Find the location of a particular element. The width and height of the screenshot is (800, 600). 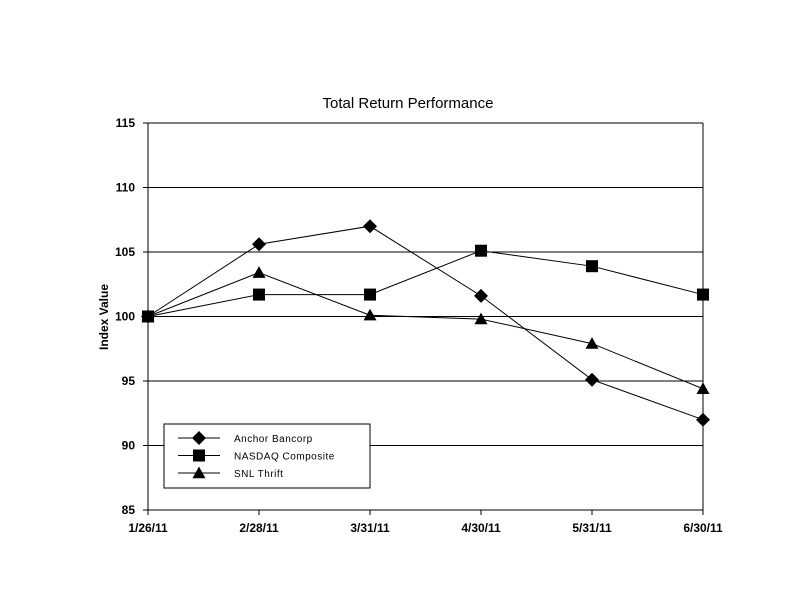

y-tick-label: 85 is located at coordinates (129, 510).